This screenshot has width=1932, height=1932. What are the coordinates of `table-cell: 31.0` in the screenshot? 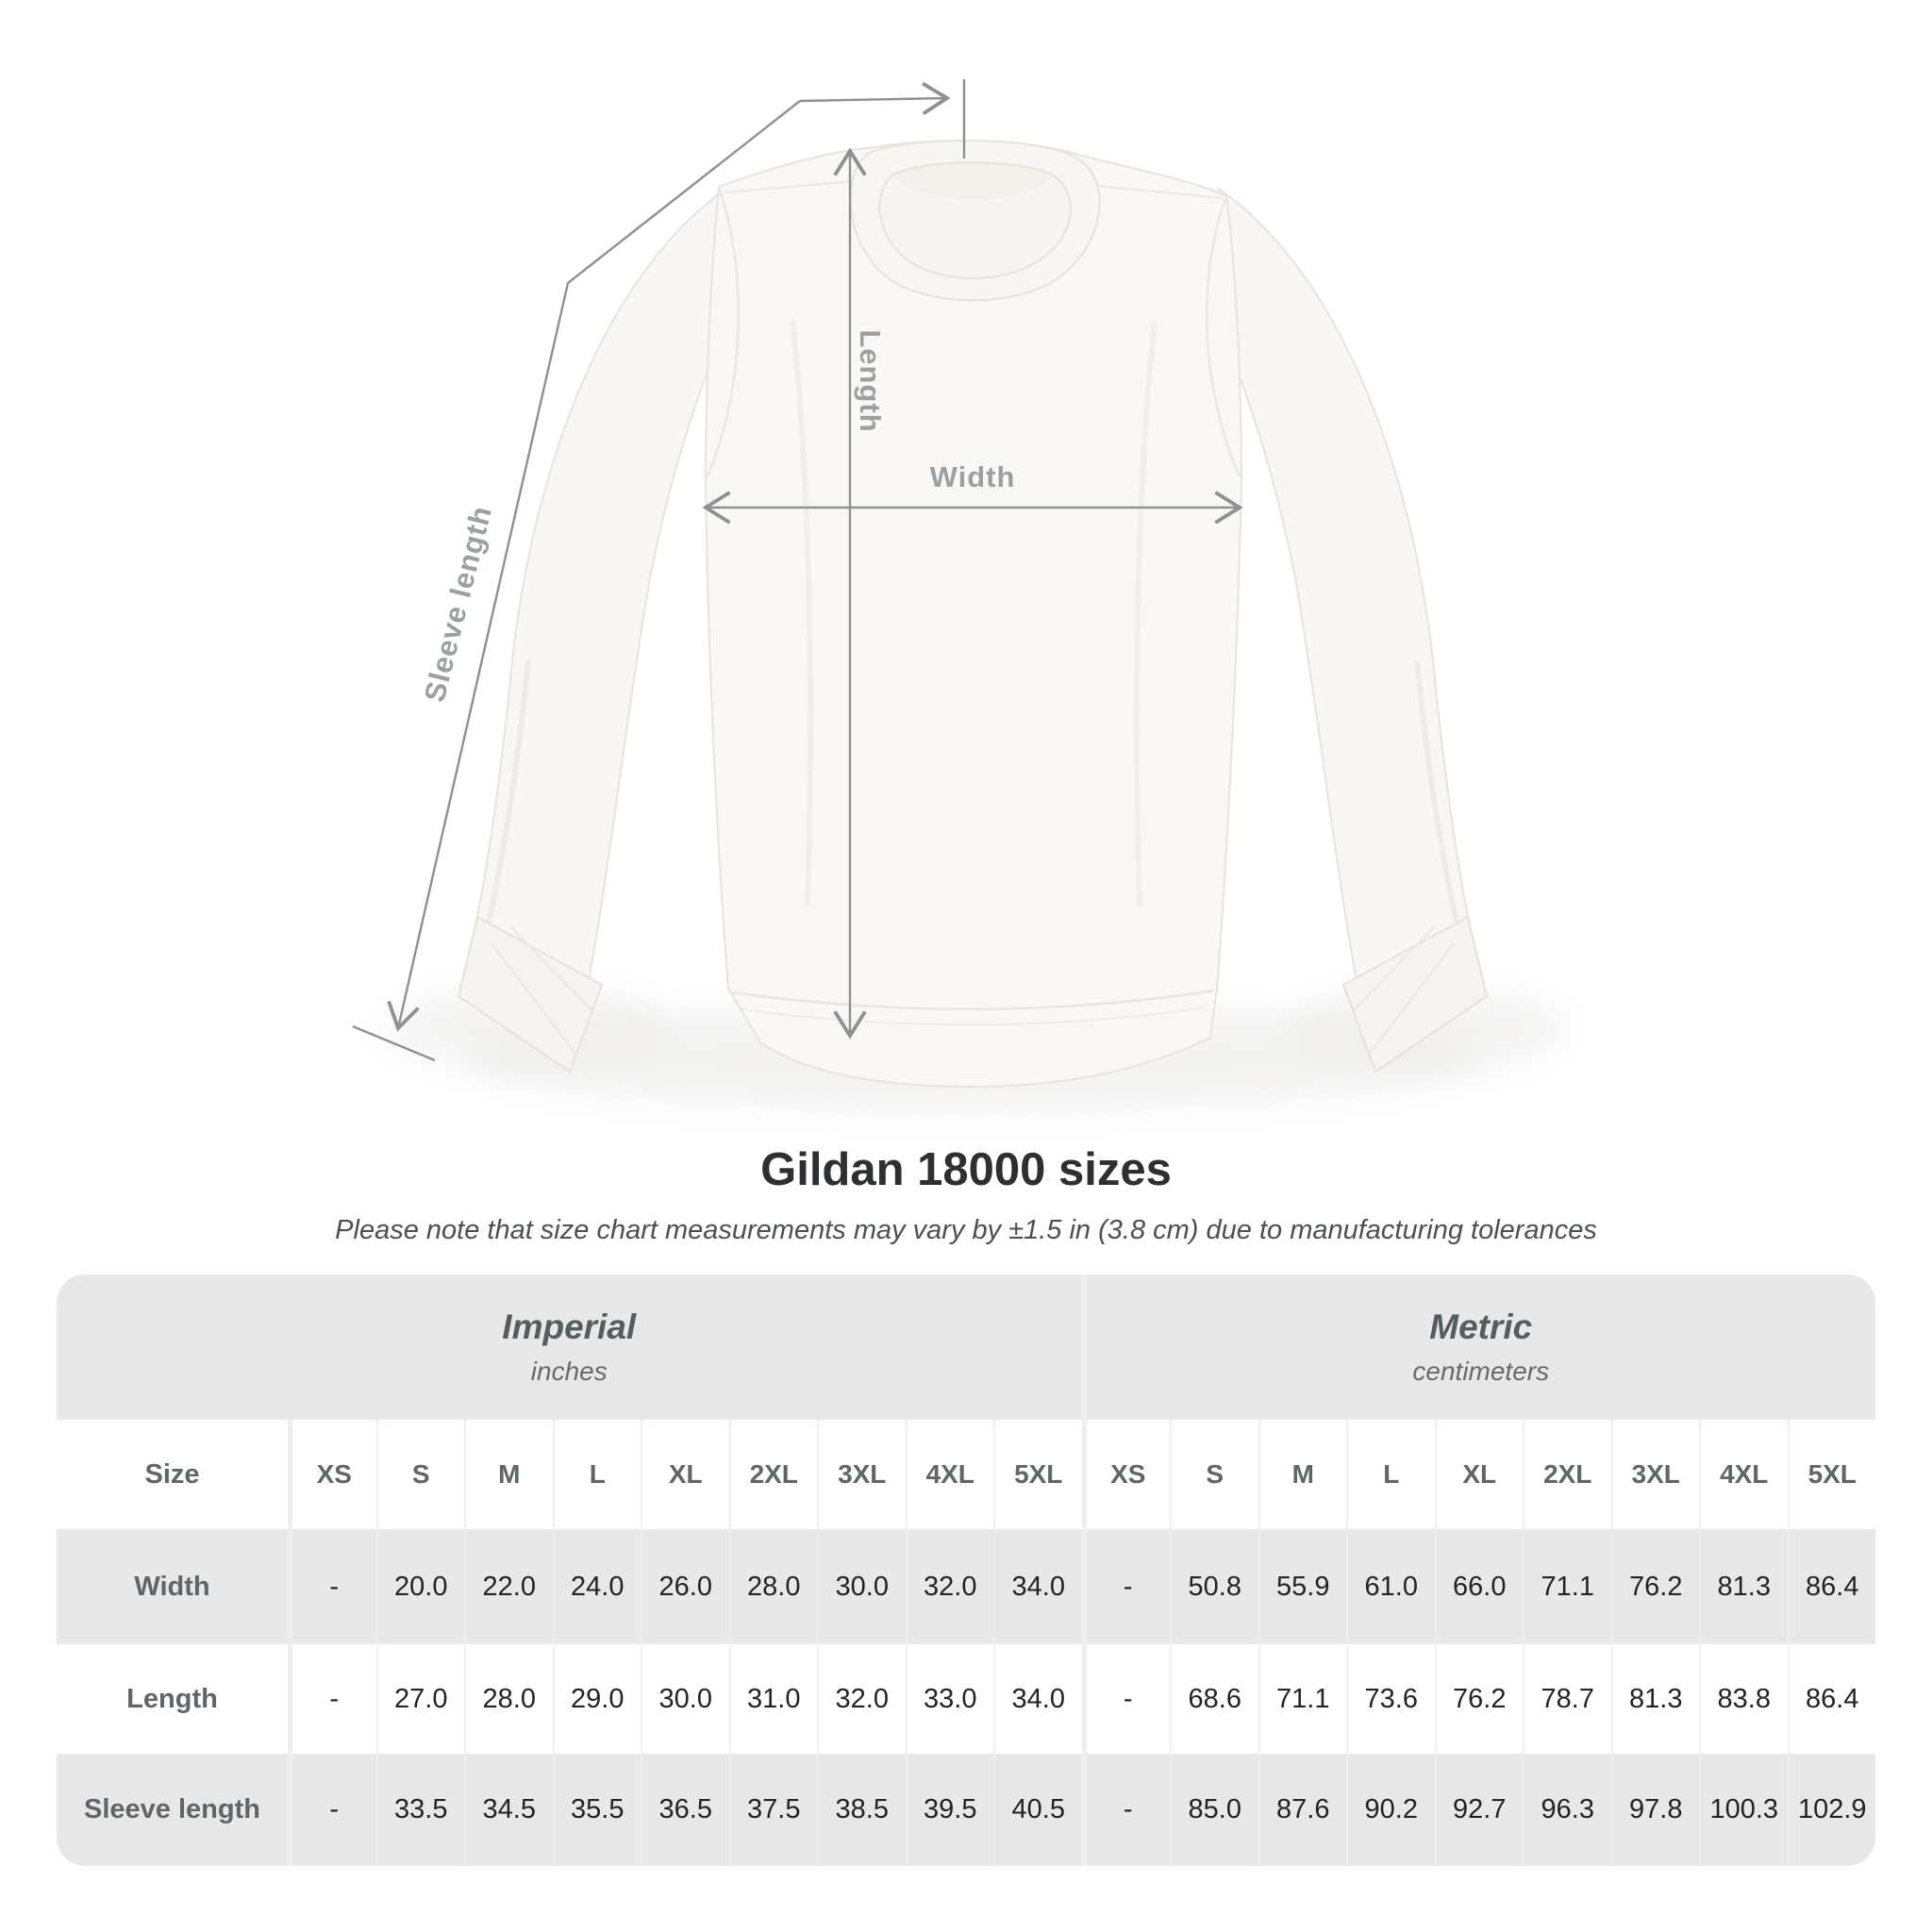 It's located at (773, 1699).